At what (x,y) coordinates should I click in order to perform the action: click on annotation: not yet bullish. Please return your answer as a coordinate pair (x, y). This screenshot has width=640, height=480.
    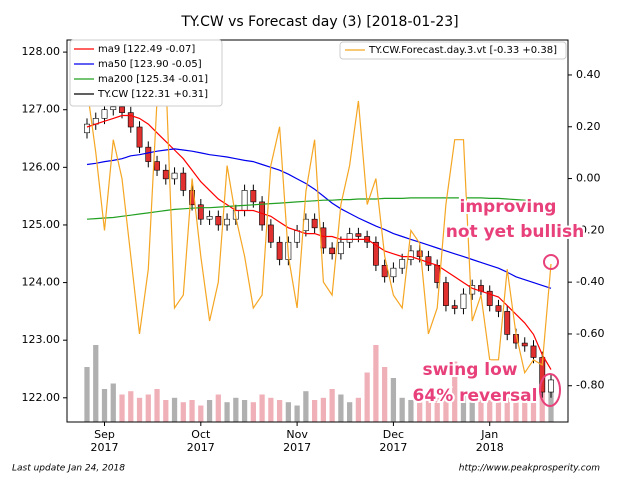
    Looking at the image, I should click on (515, 232).